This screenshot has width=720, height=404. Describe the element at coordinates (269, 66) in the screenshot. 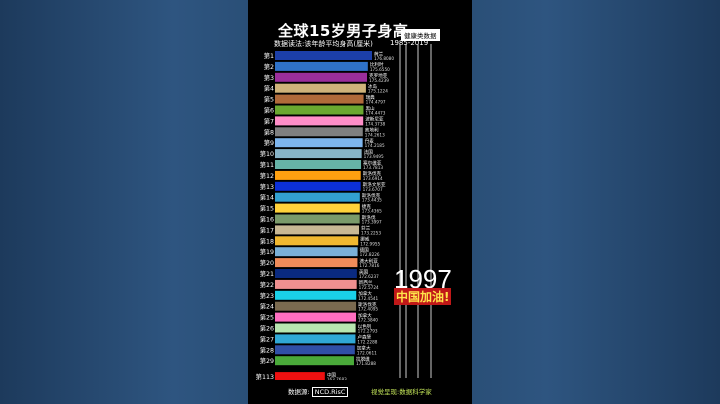

I see `rank-label: 第2` at that location.